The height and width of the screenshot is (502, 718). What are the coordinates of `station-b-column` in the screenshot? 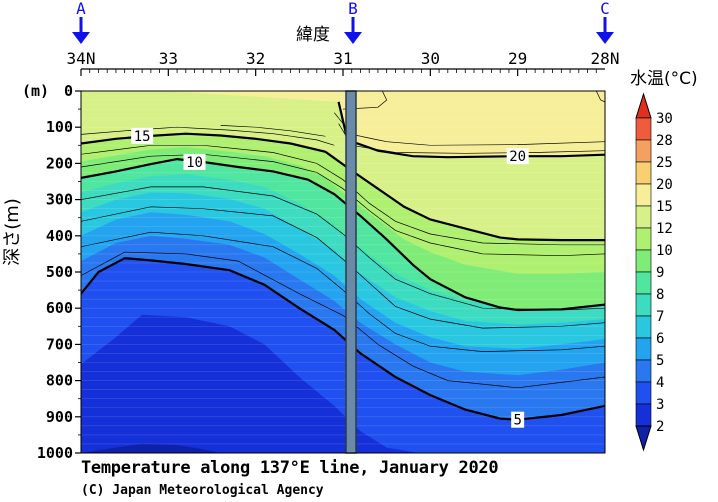 It's located at (351, 272).